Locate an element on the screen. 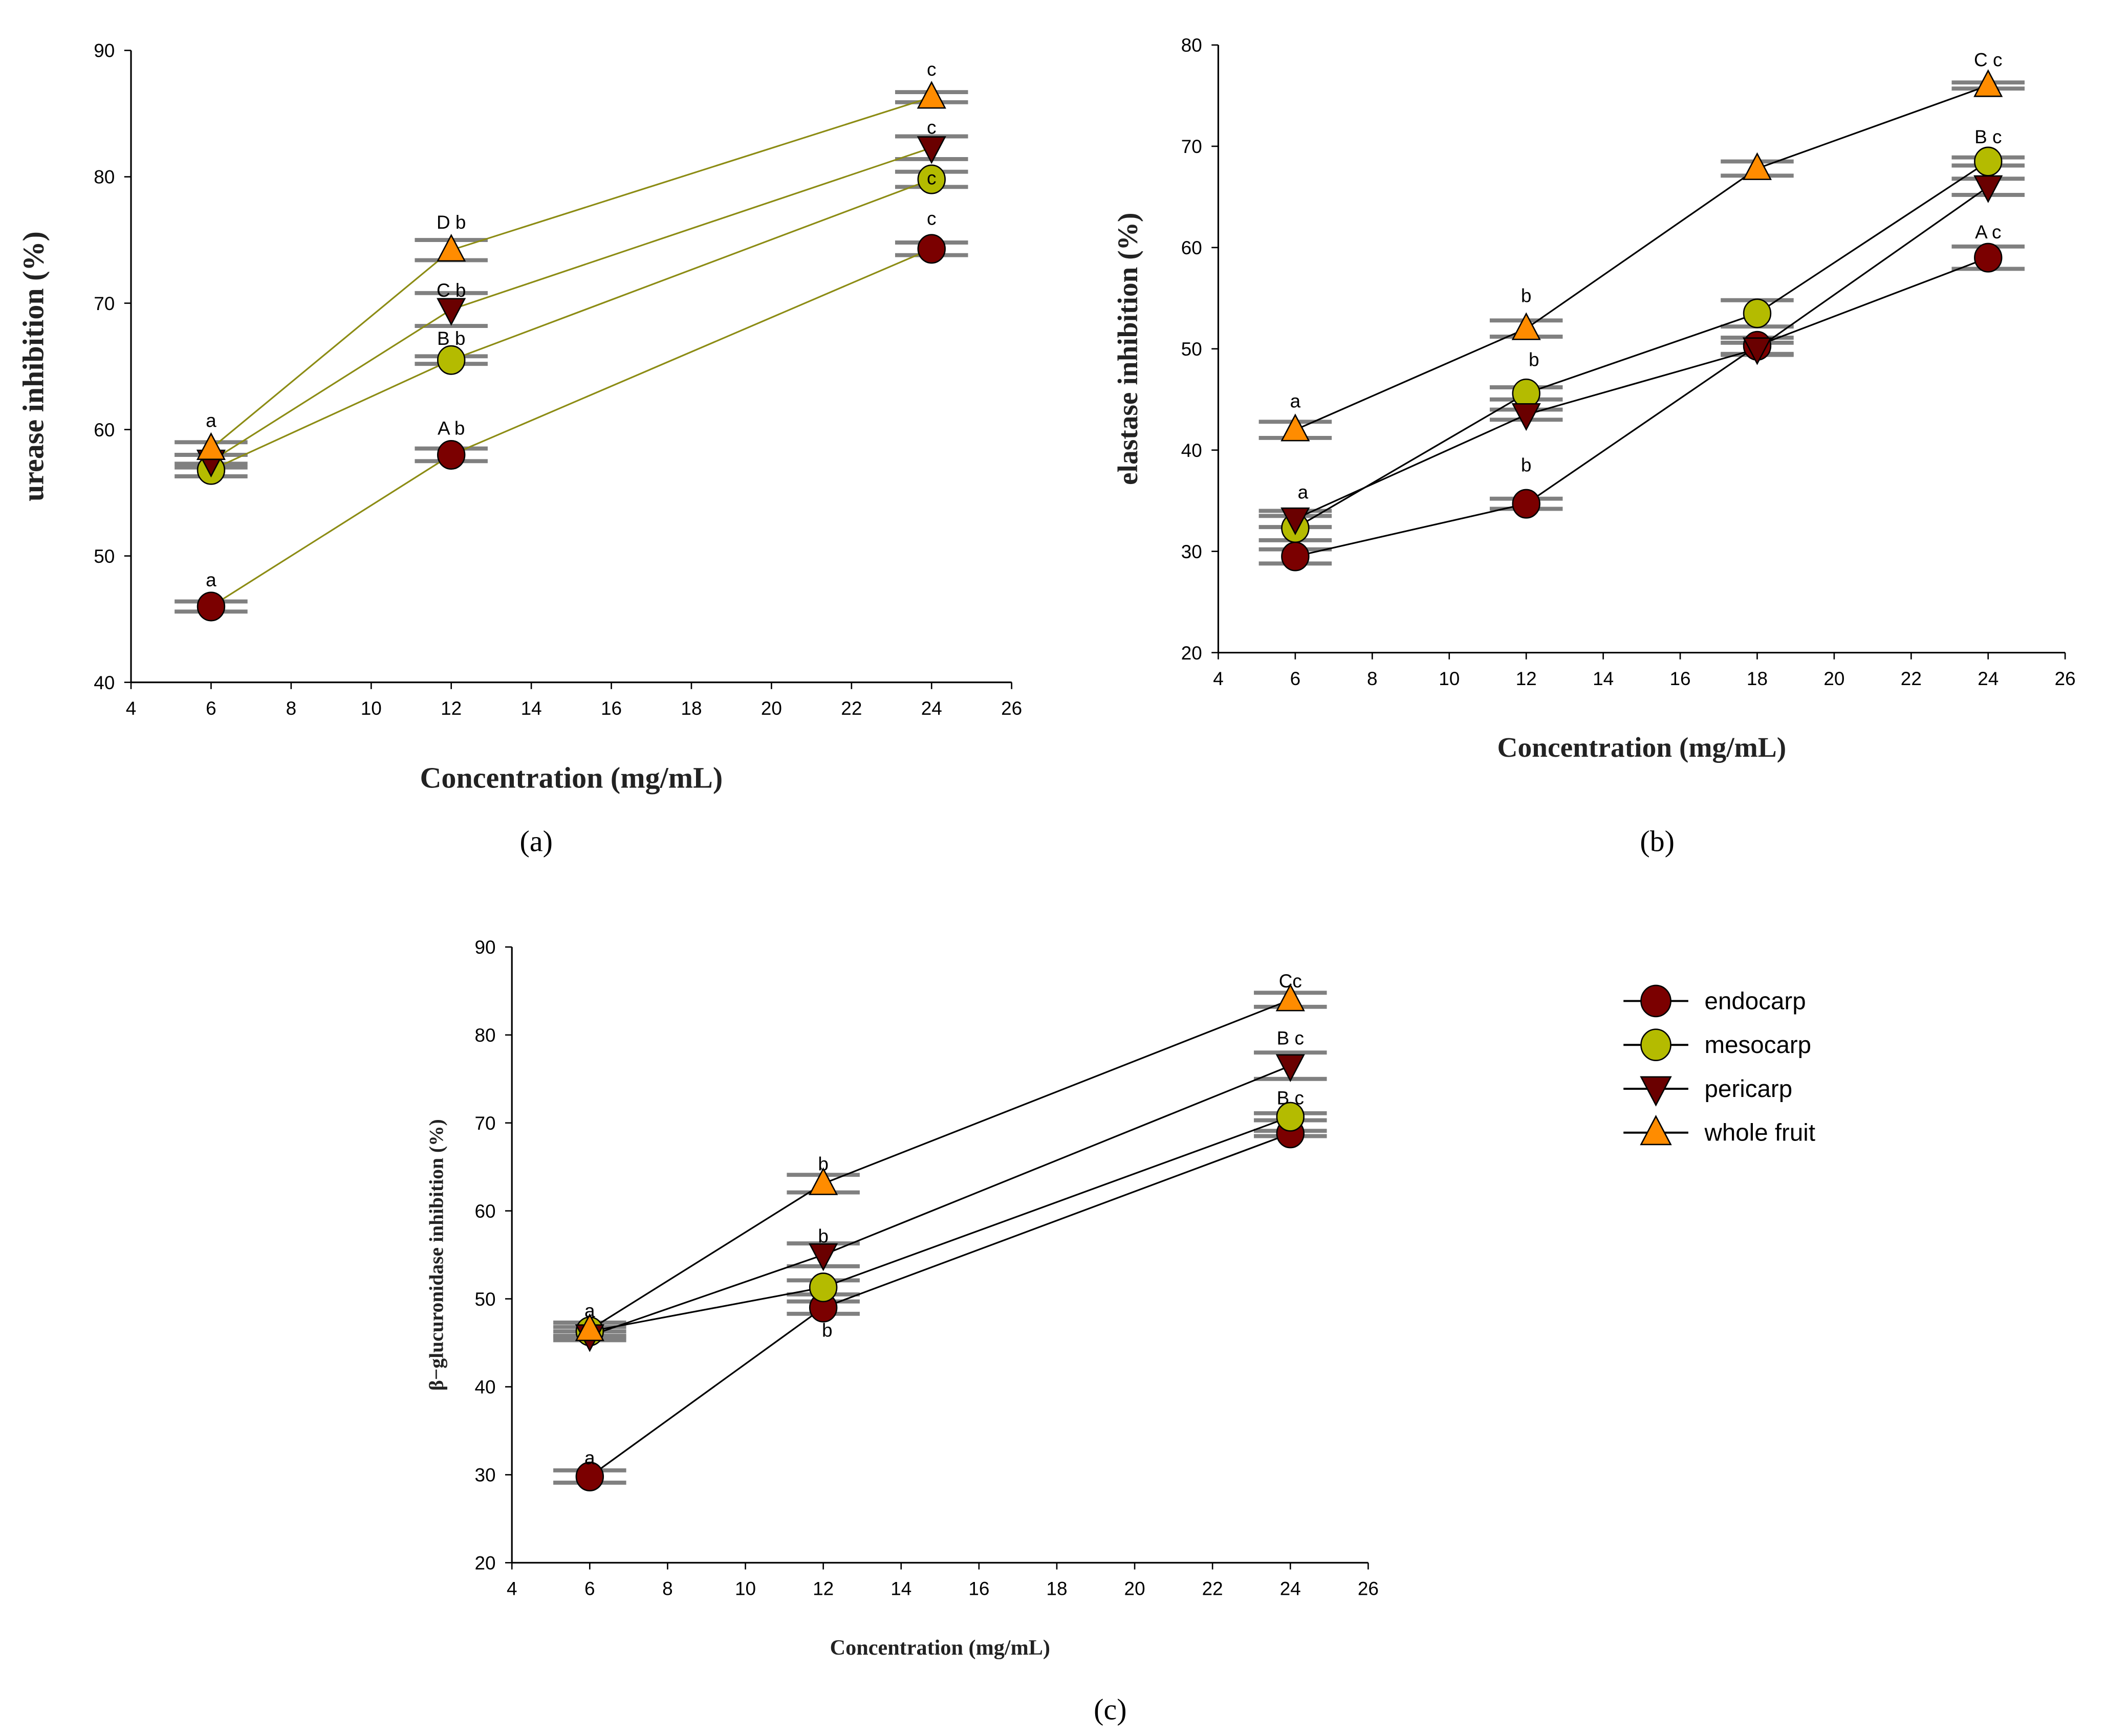 The width and height of the screenshot is (2107, 1736). x-tick-label: 22 is located at coordinates (851, 708).